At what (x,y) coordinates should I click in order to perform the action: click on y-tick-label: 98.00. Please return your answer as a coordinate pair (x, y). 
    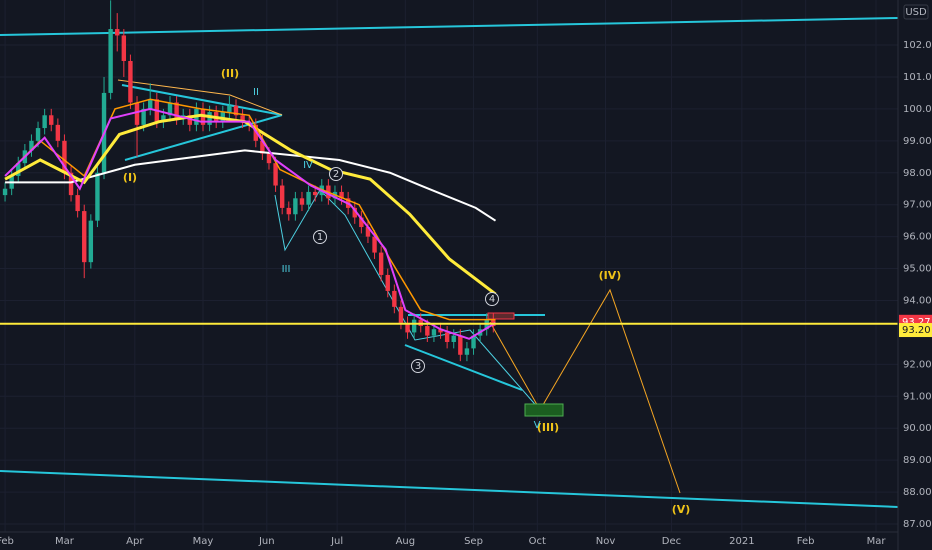
    Looking at the image, I should click on (917, 173).